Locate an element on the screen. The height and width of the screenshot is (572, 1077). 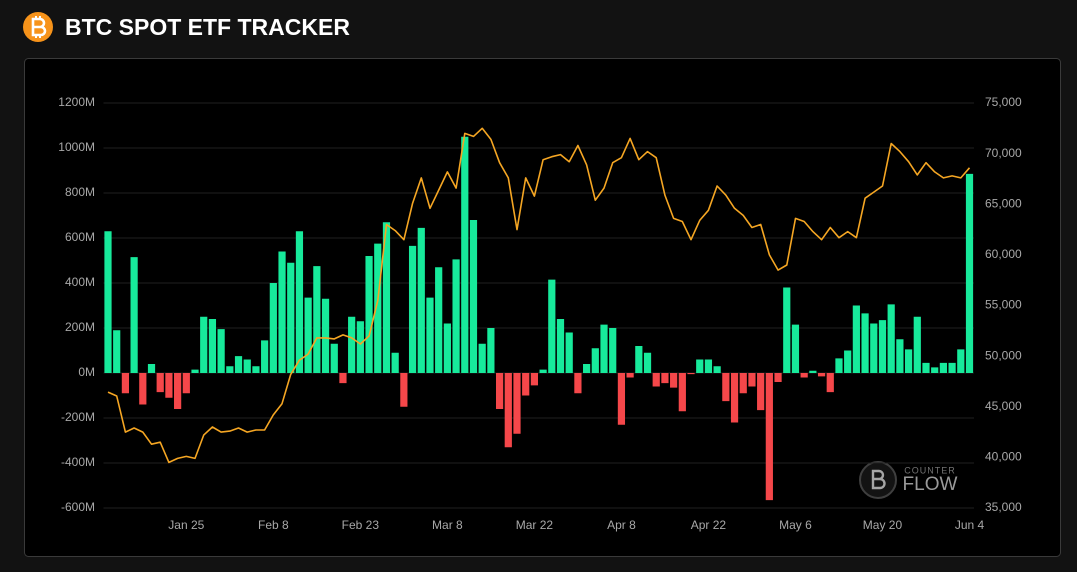
x-tick-label: Mar 22 is located at coordinates (535, 525).